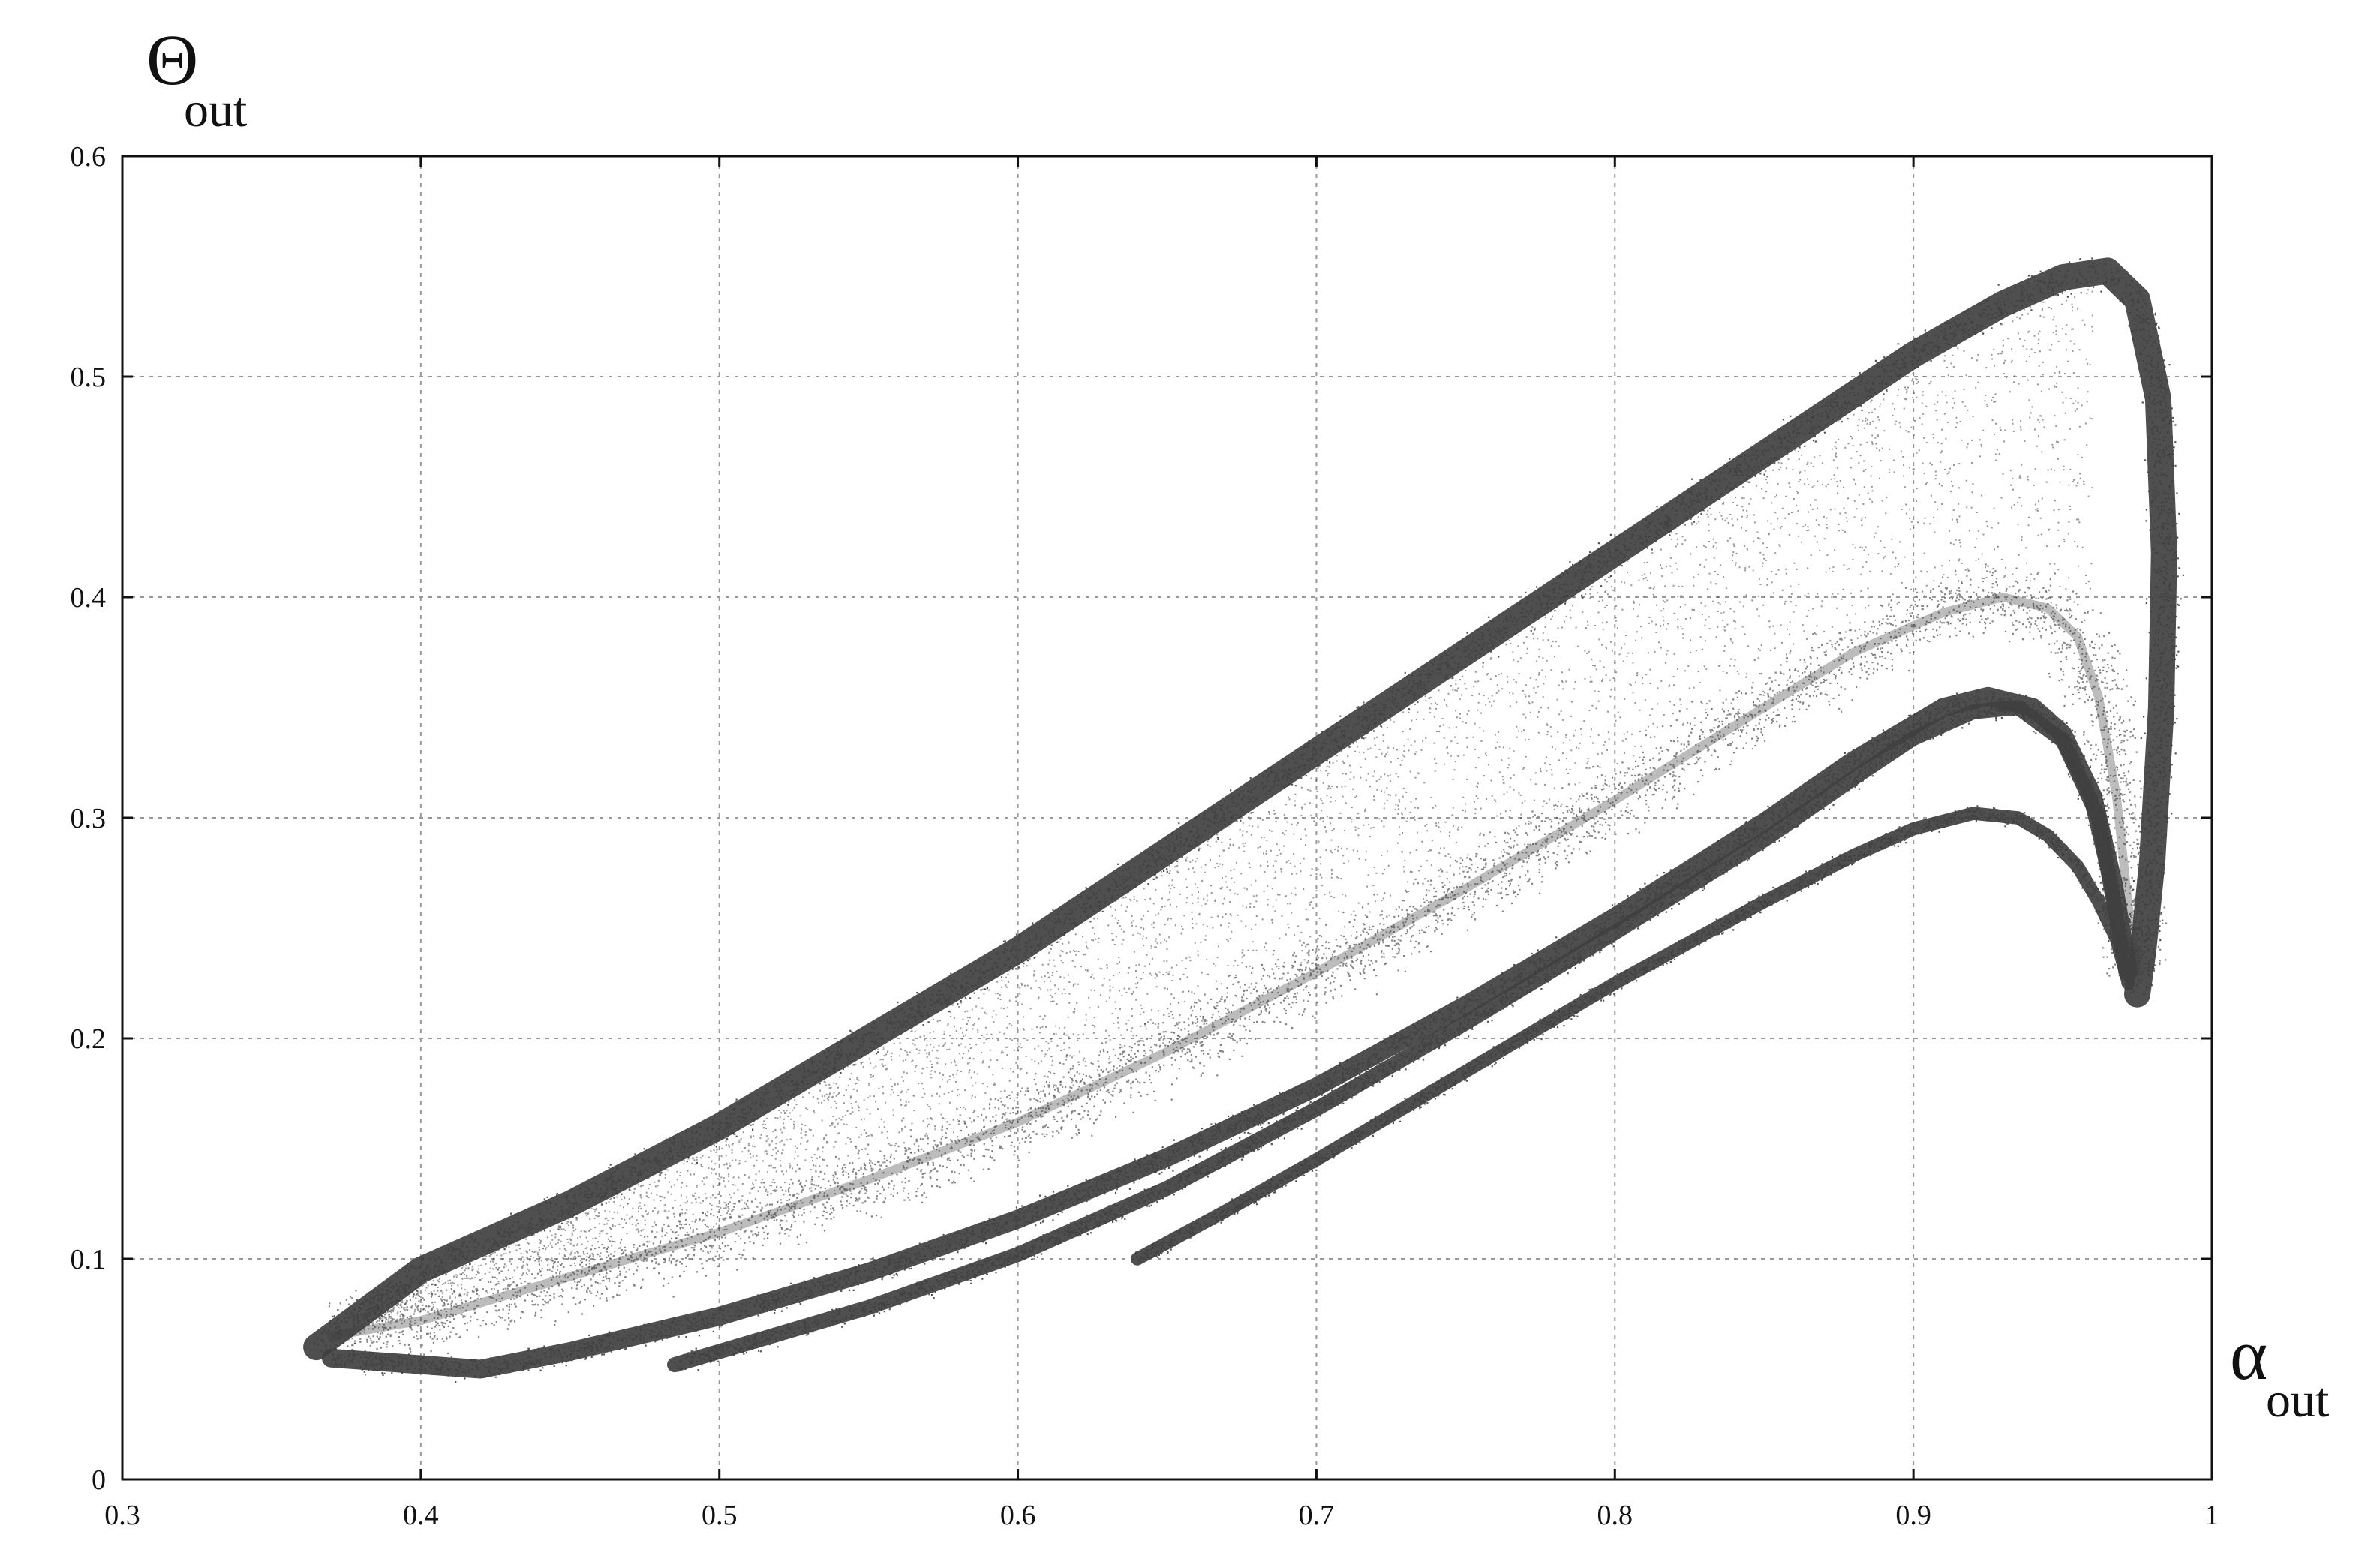 The width and height of the screenshot is (2377, 1568). What do you see at coordinates (1317, 1516) in the screenshot?
I see `x-tick-label: 0.7` at bounding box center [1317, 1516].